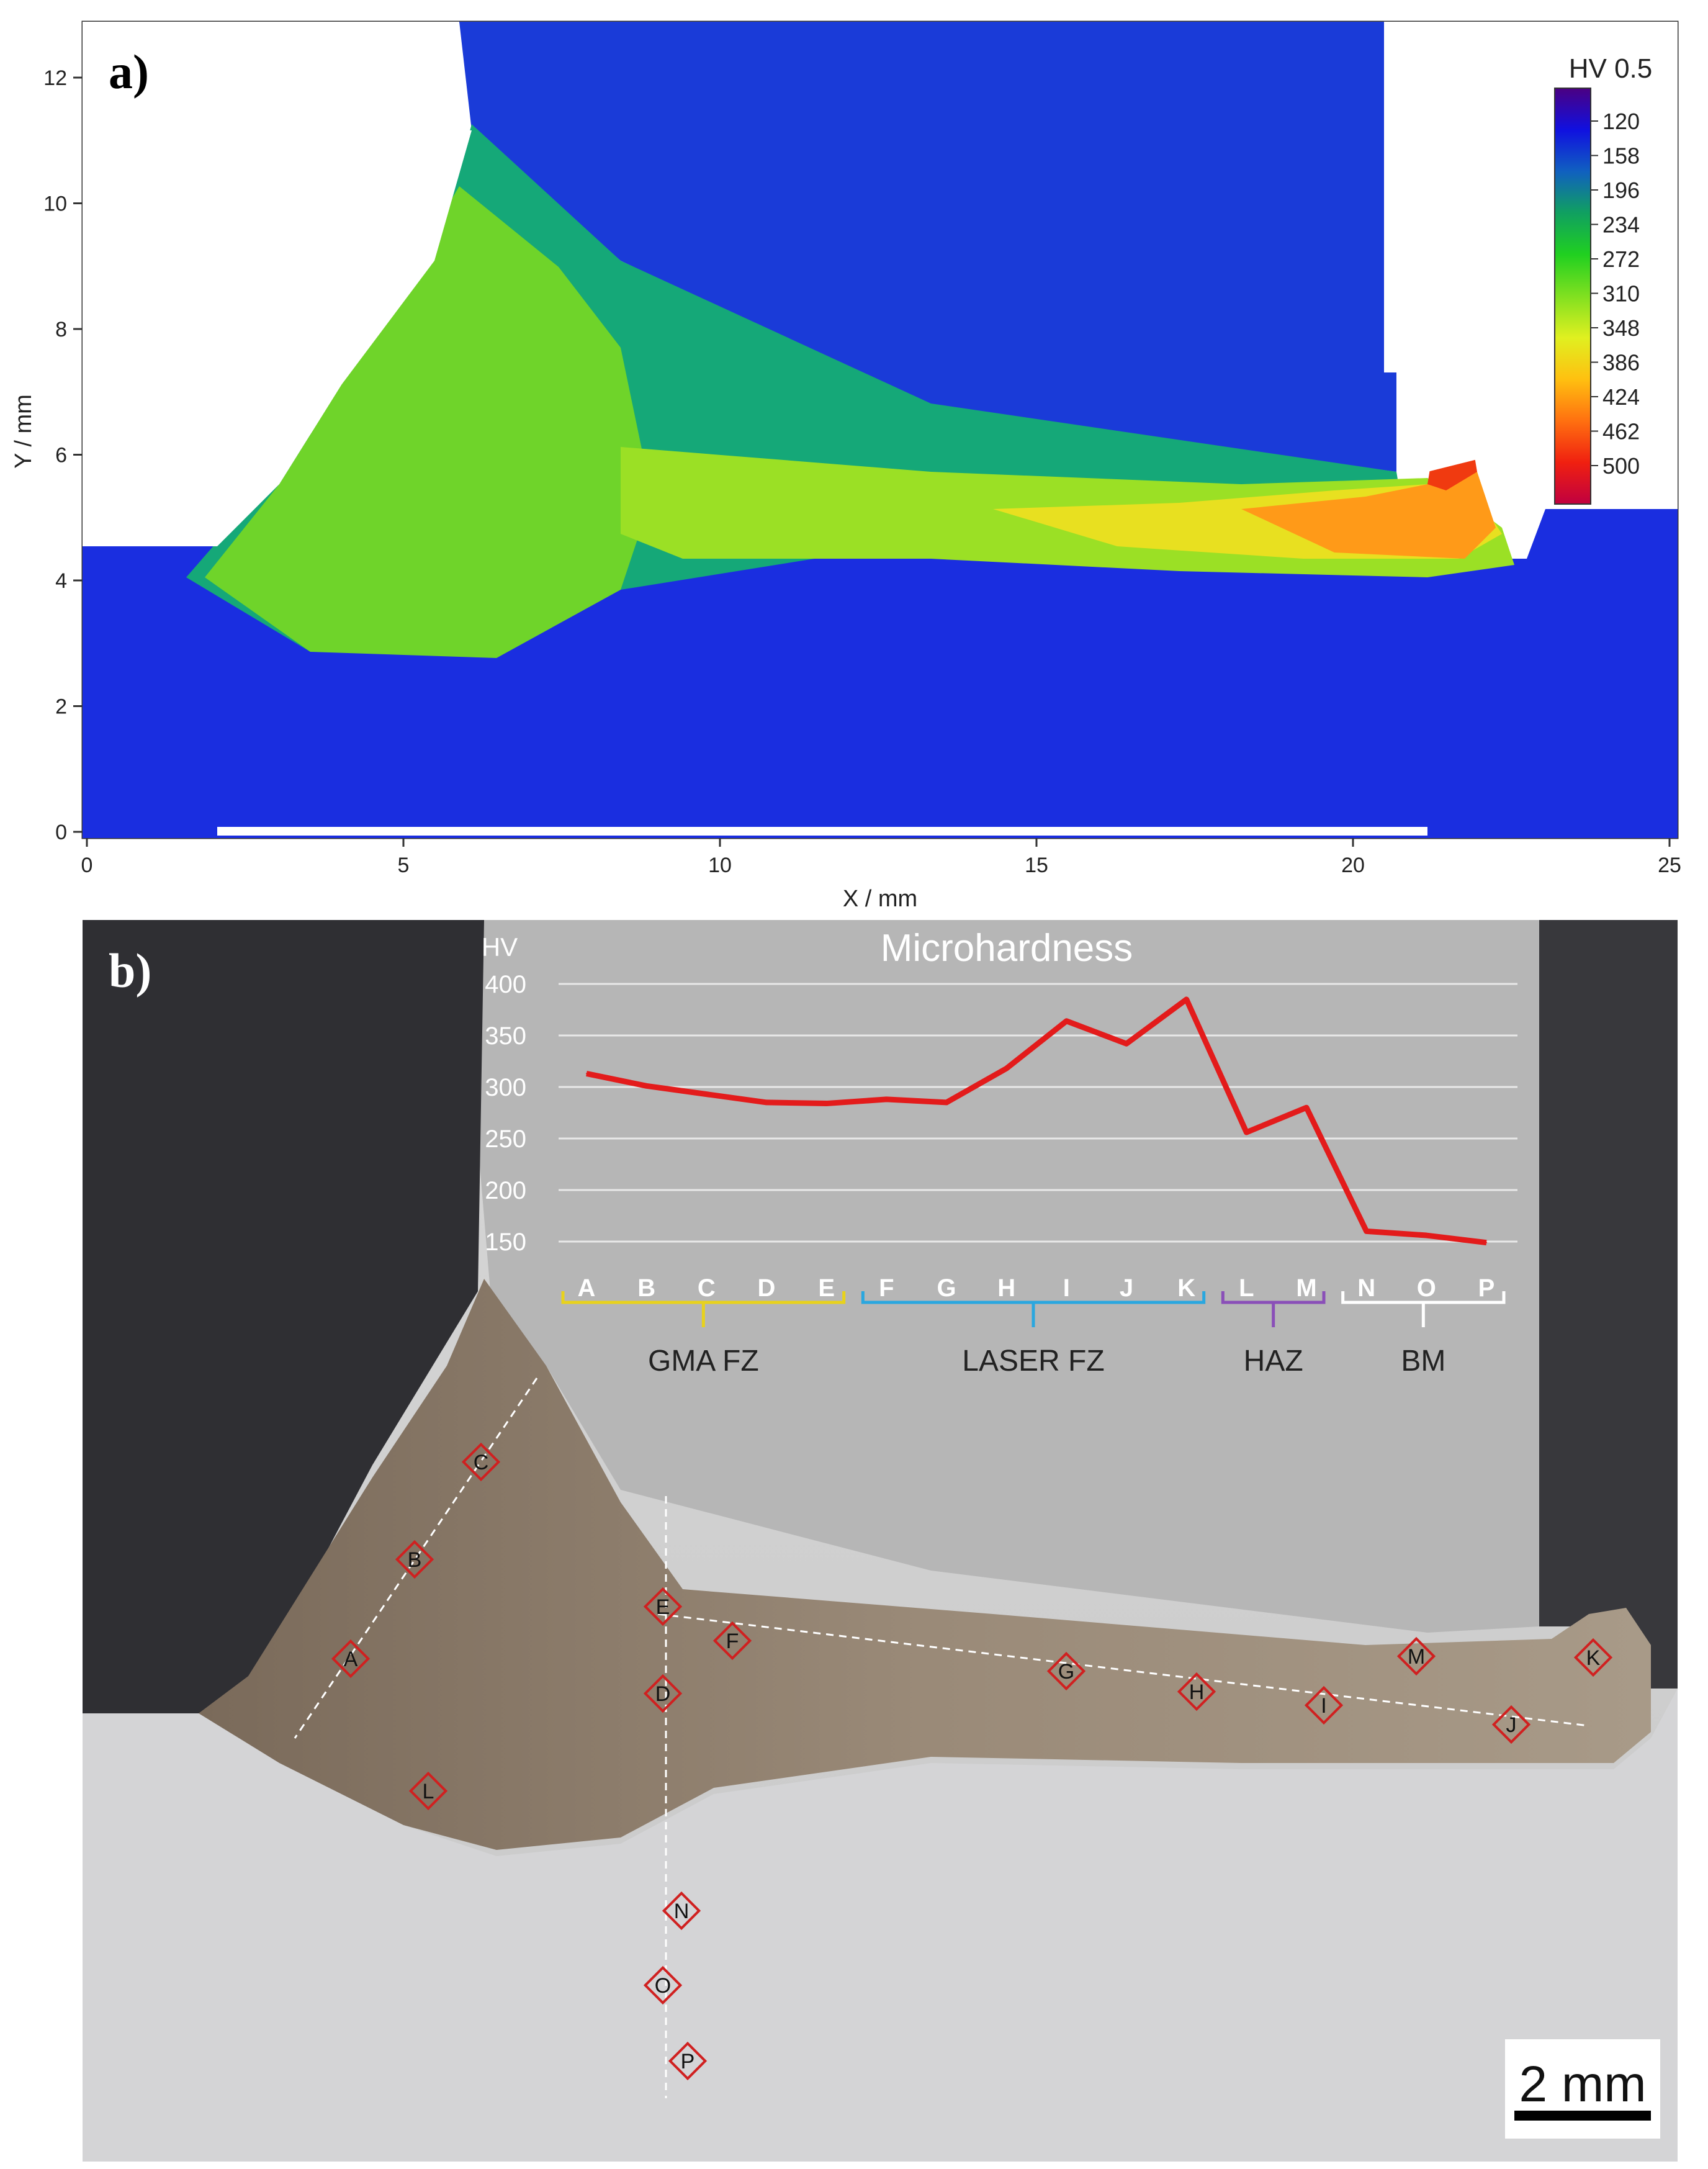 The height and width of the screenshot is (2169, 1708). I want to click on colorbar-tick-label: 348, so click(1621, 328).